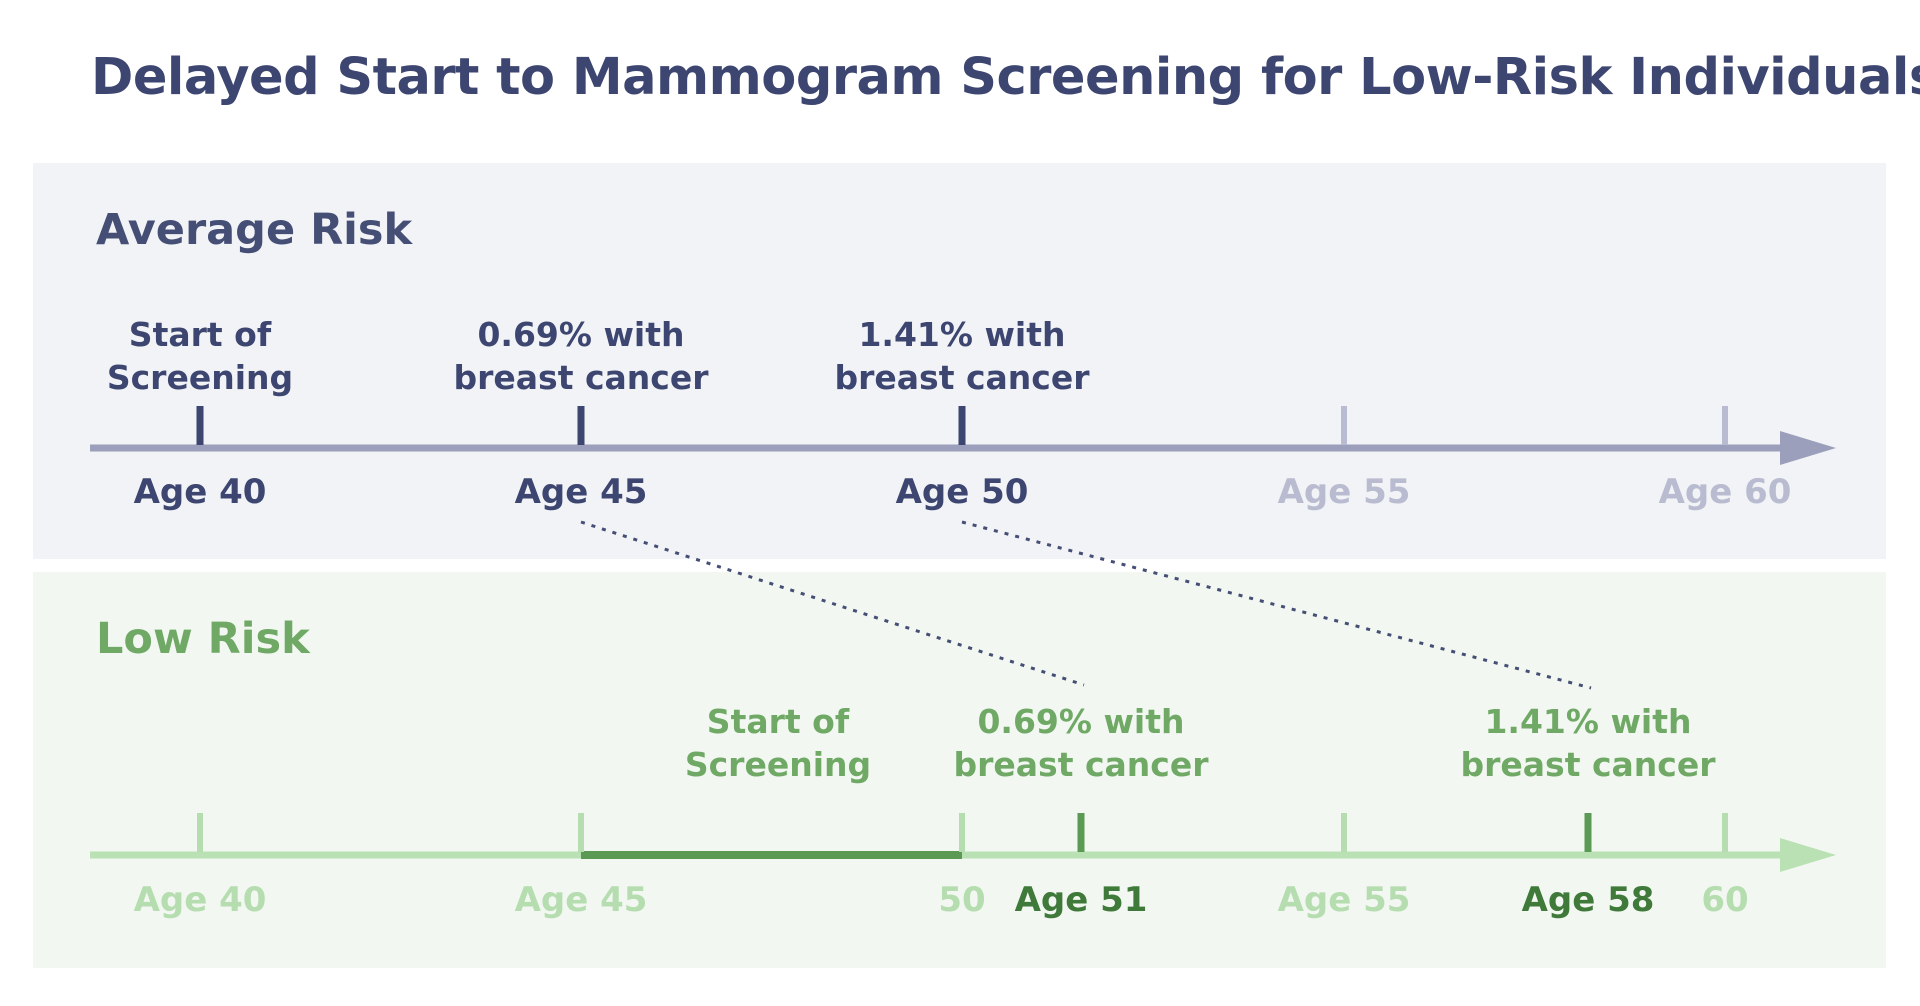 Image resolution: width=1920 pixels, height=1006 pixels. Describe the element at coordinates (1589, 764) in the screenshot. I see `low-annotation-58-line2: breast cancer` at that location.